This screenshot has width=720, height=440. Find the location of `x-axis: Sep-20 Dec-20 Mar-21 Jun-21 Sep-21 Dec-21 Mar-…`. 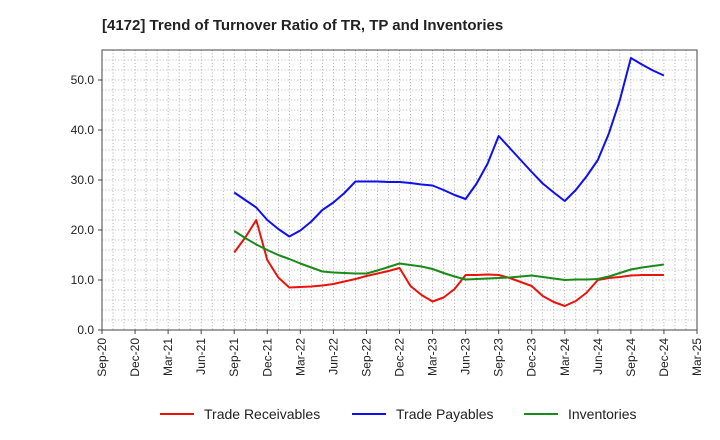

x-axis: Sep-20 Dec-20 Mar-21 Jun-21 Sep-21 Dec-21 Mar-… is located at coordinates (399, 353).